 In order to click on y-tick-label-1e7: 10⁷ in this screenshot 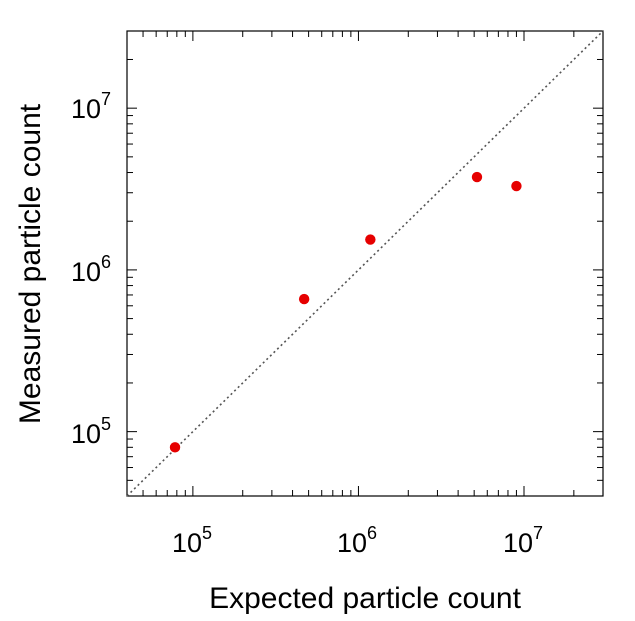, I will do `click(91, 106)`.